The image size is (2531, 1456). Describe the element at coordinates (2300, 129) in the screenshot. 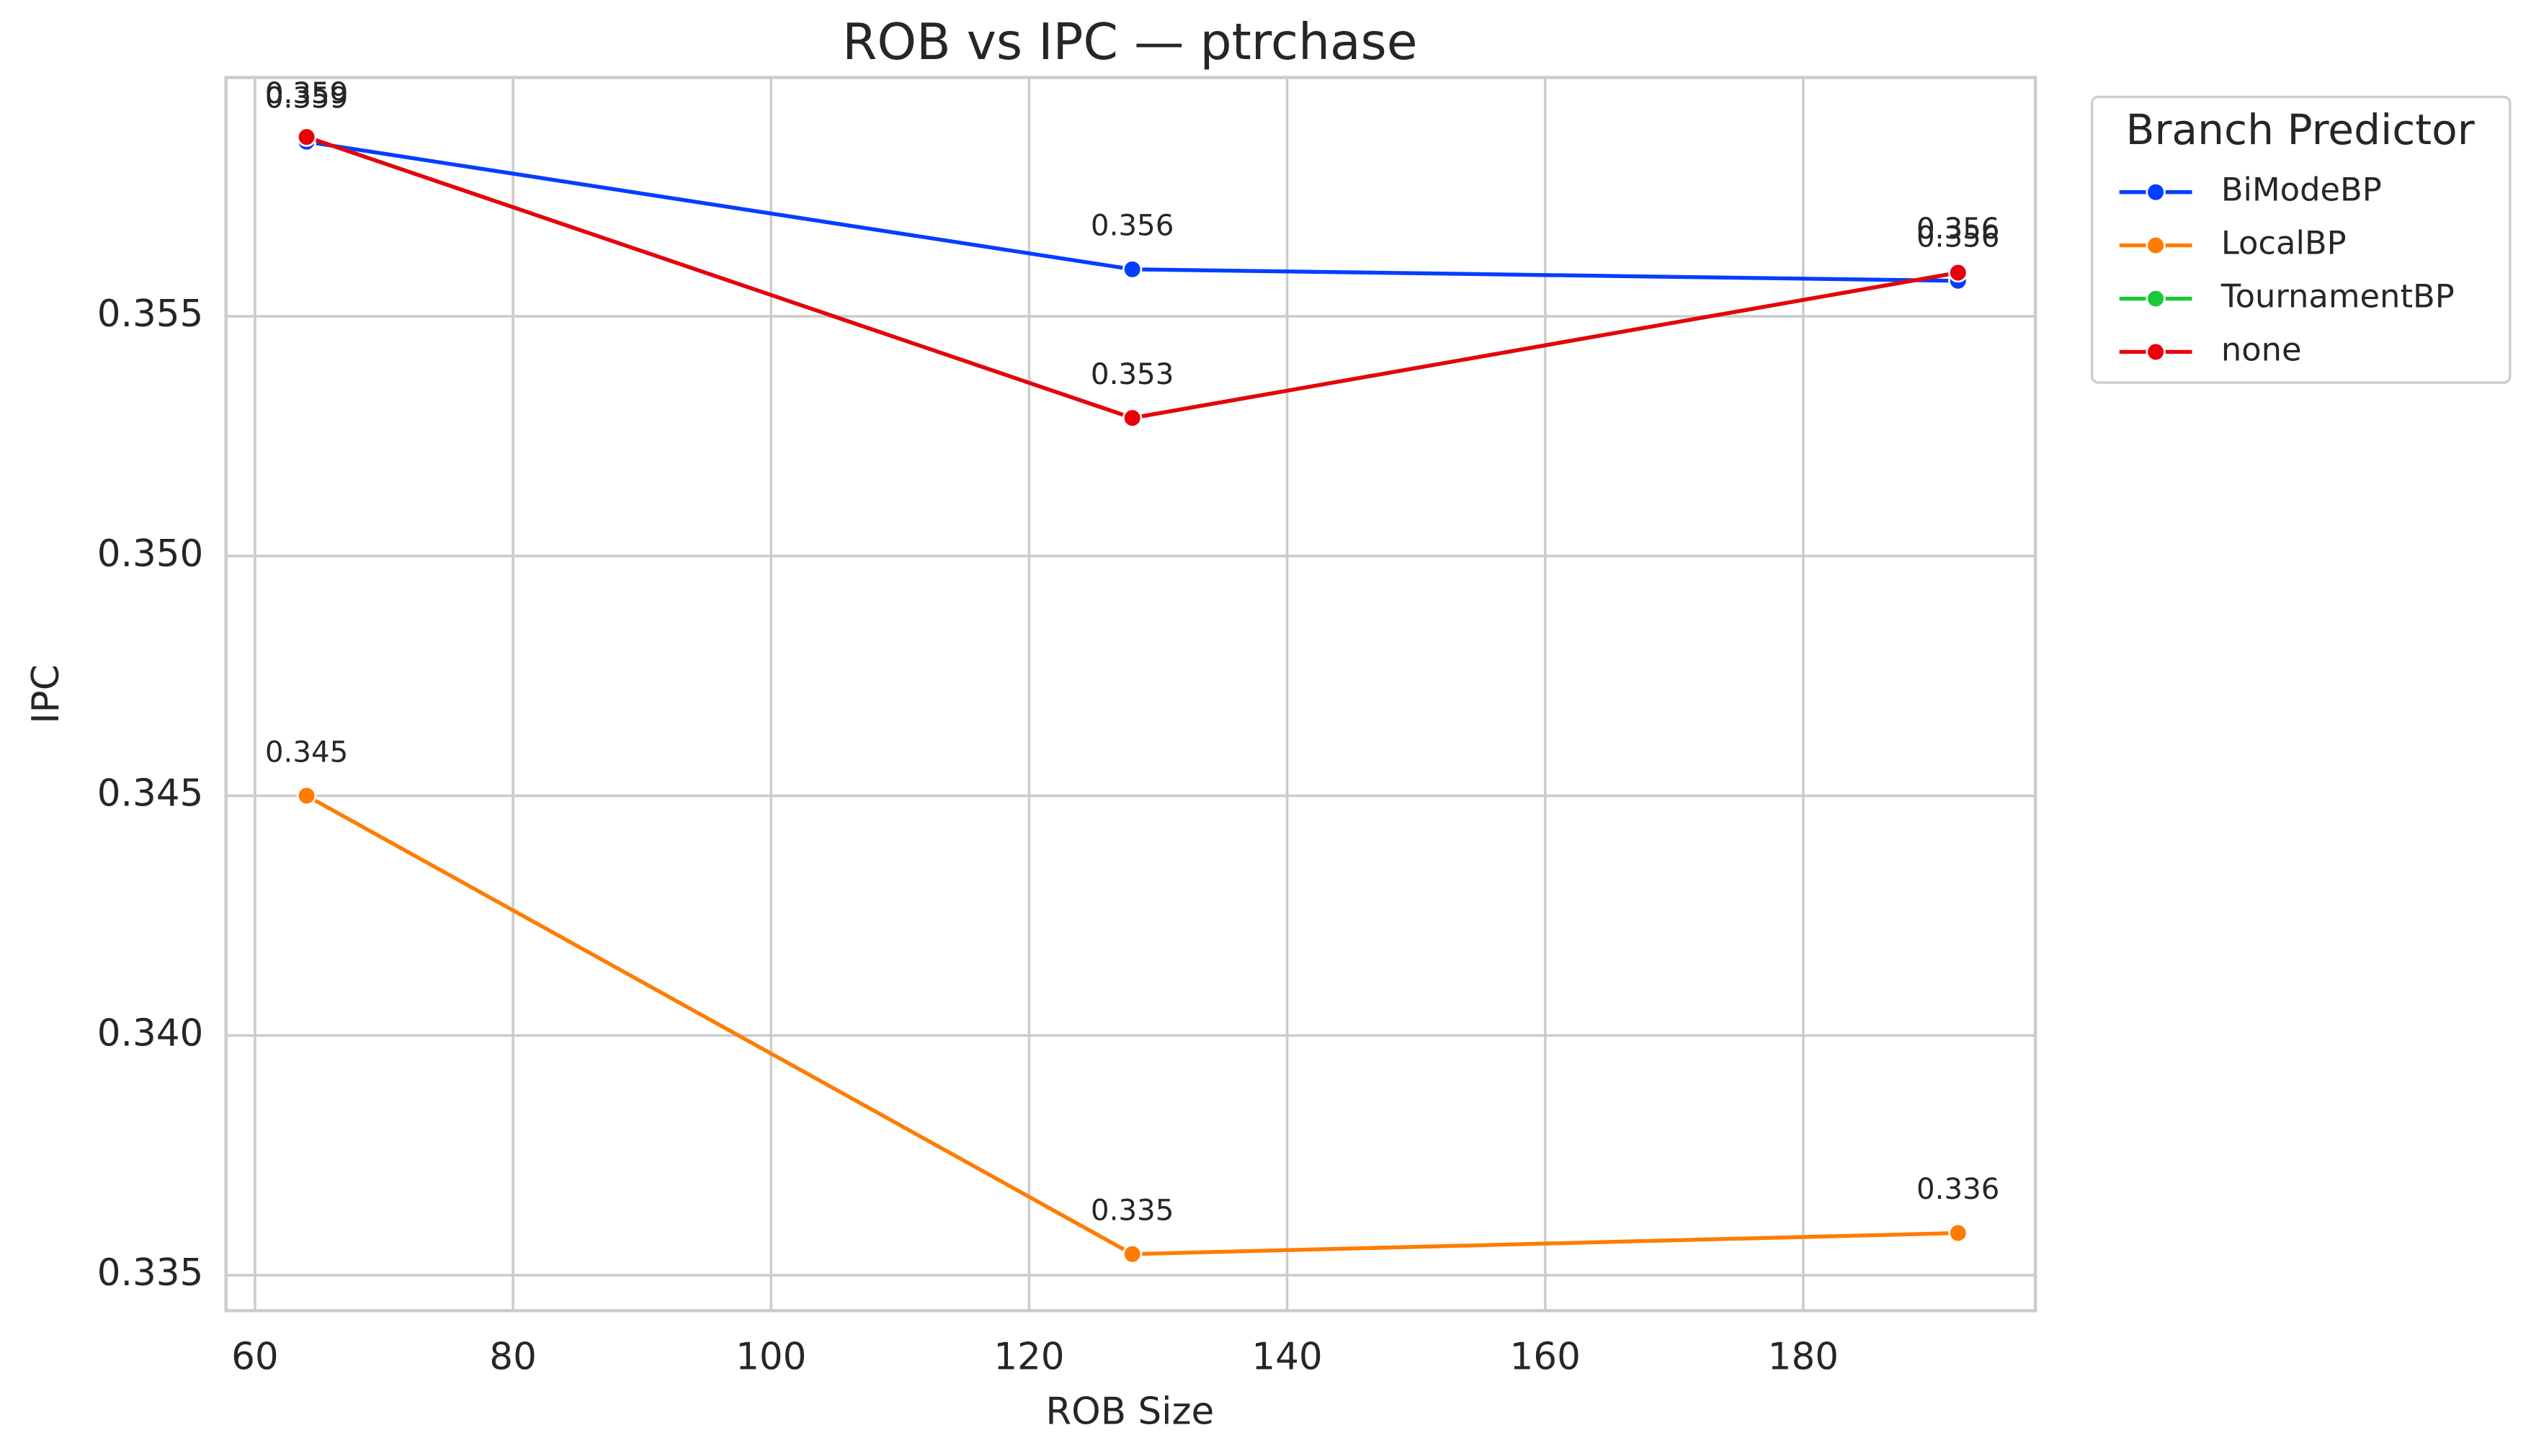

I see `legend-title: Branch Predictor` at that location.